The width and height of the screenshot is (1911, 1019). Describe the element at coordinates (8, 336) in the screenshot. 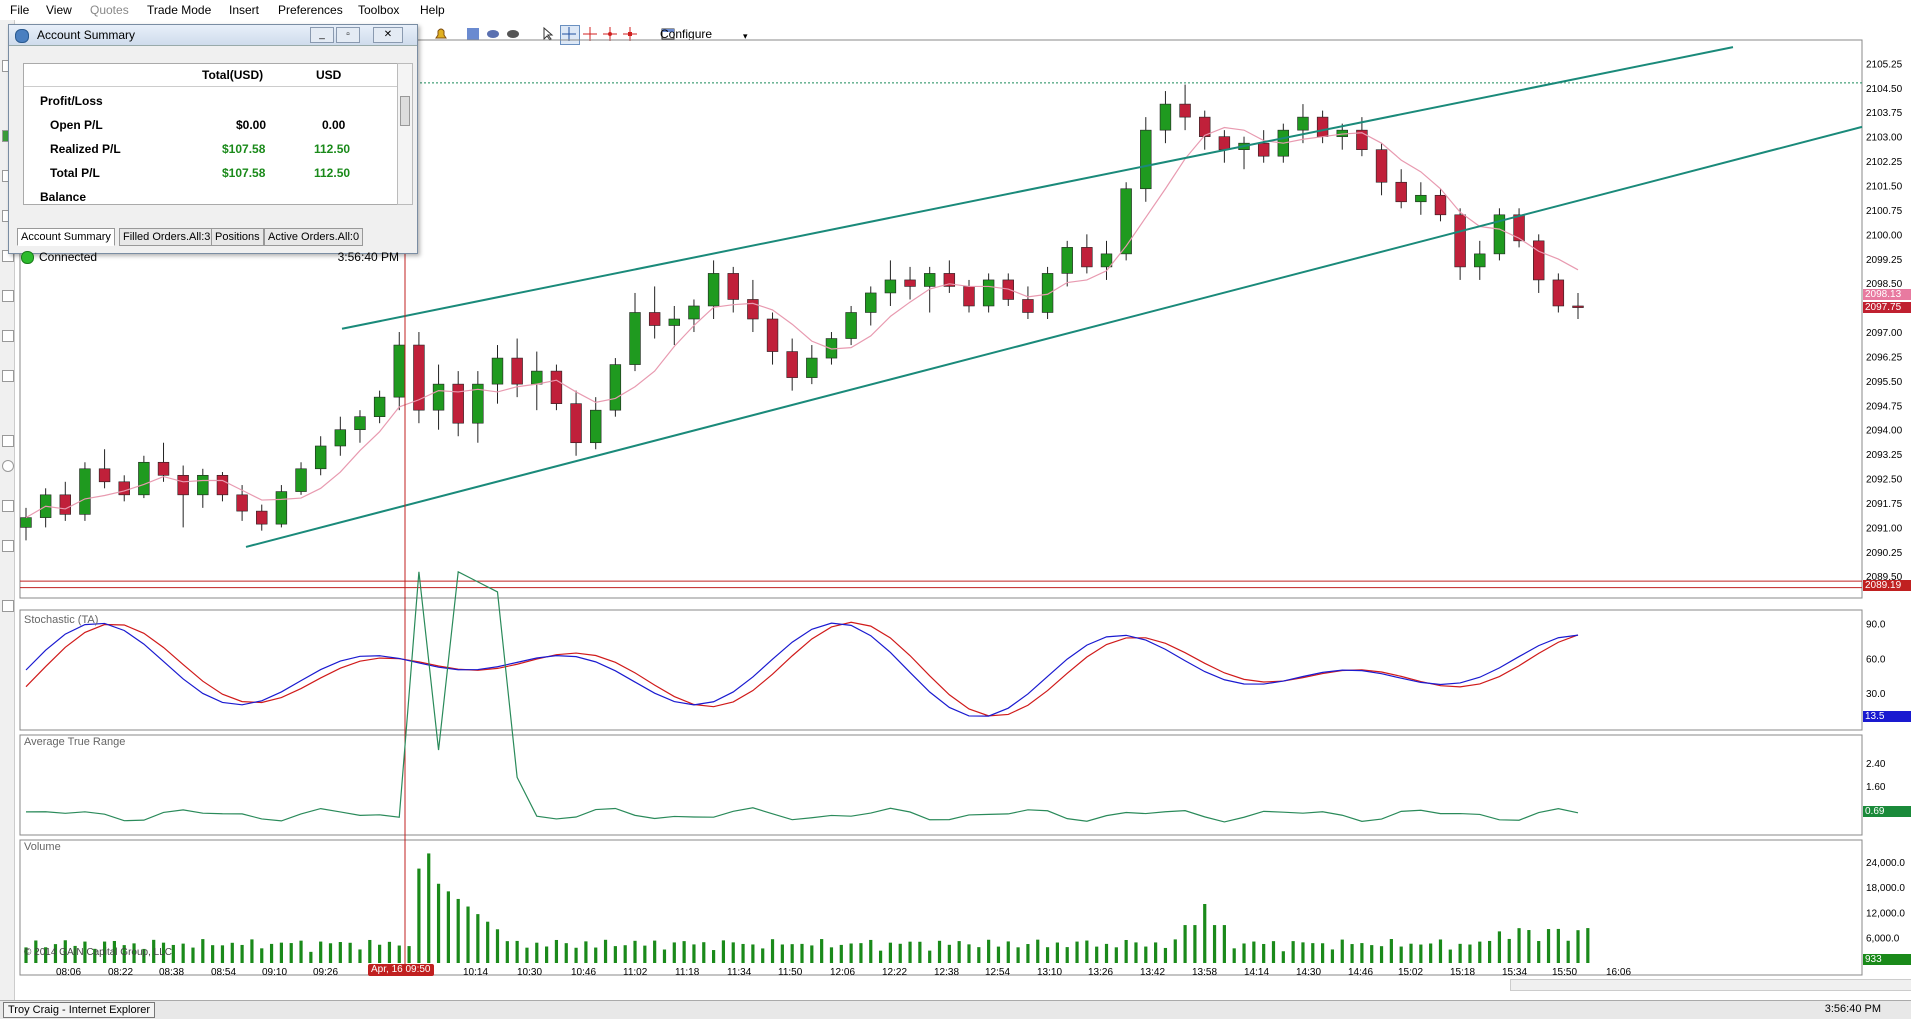

I see `pitchfork-tool-icon` at that location.